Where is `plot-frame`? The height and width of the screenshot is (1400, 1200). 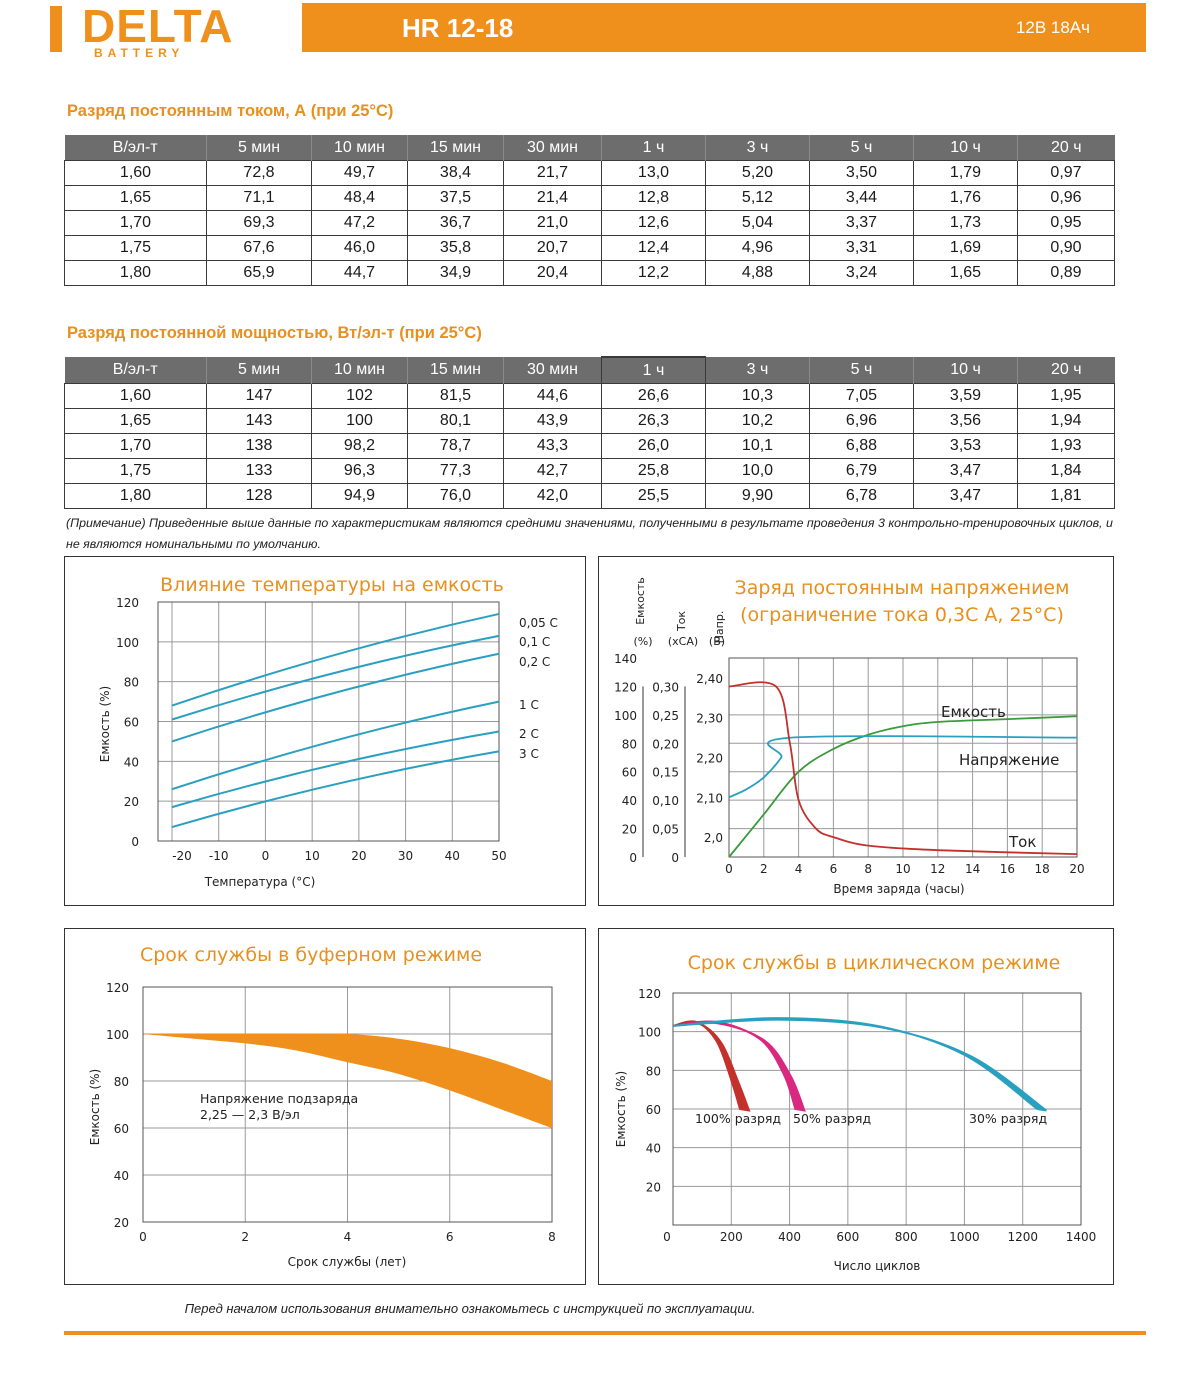
plot-frame is located at coordinates (903, 757).